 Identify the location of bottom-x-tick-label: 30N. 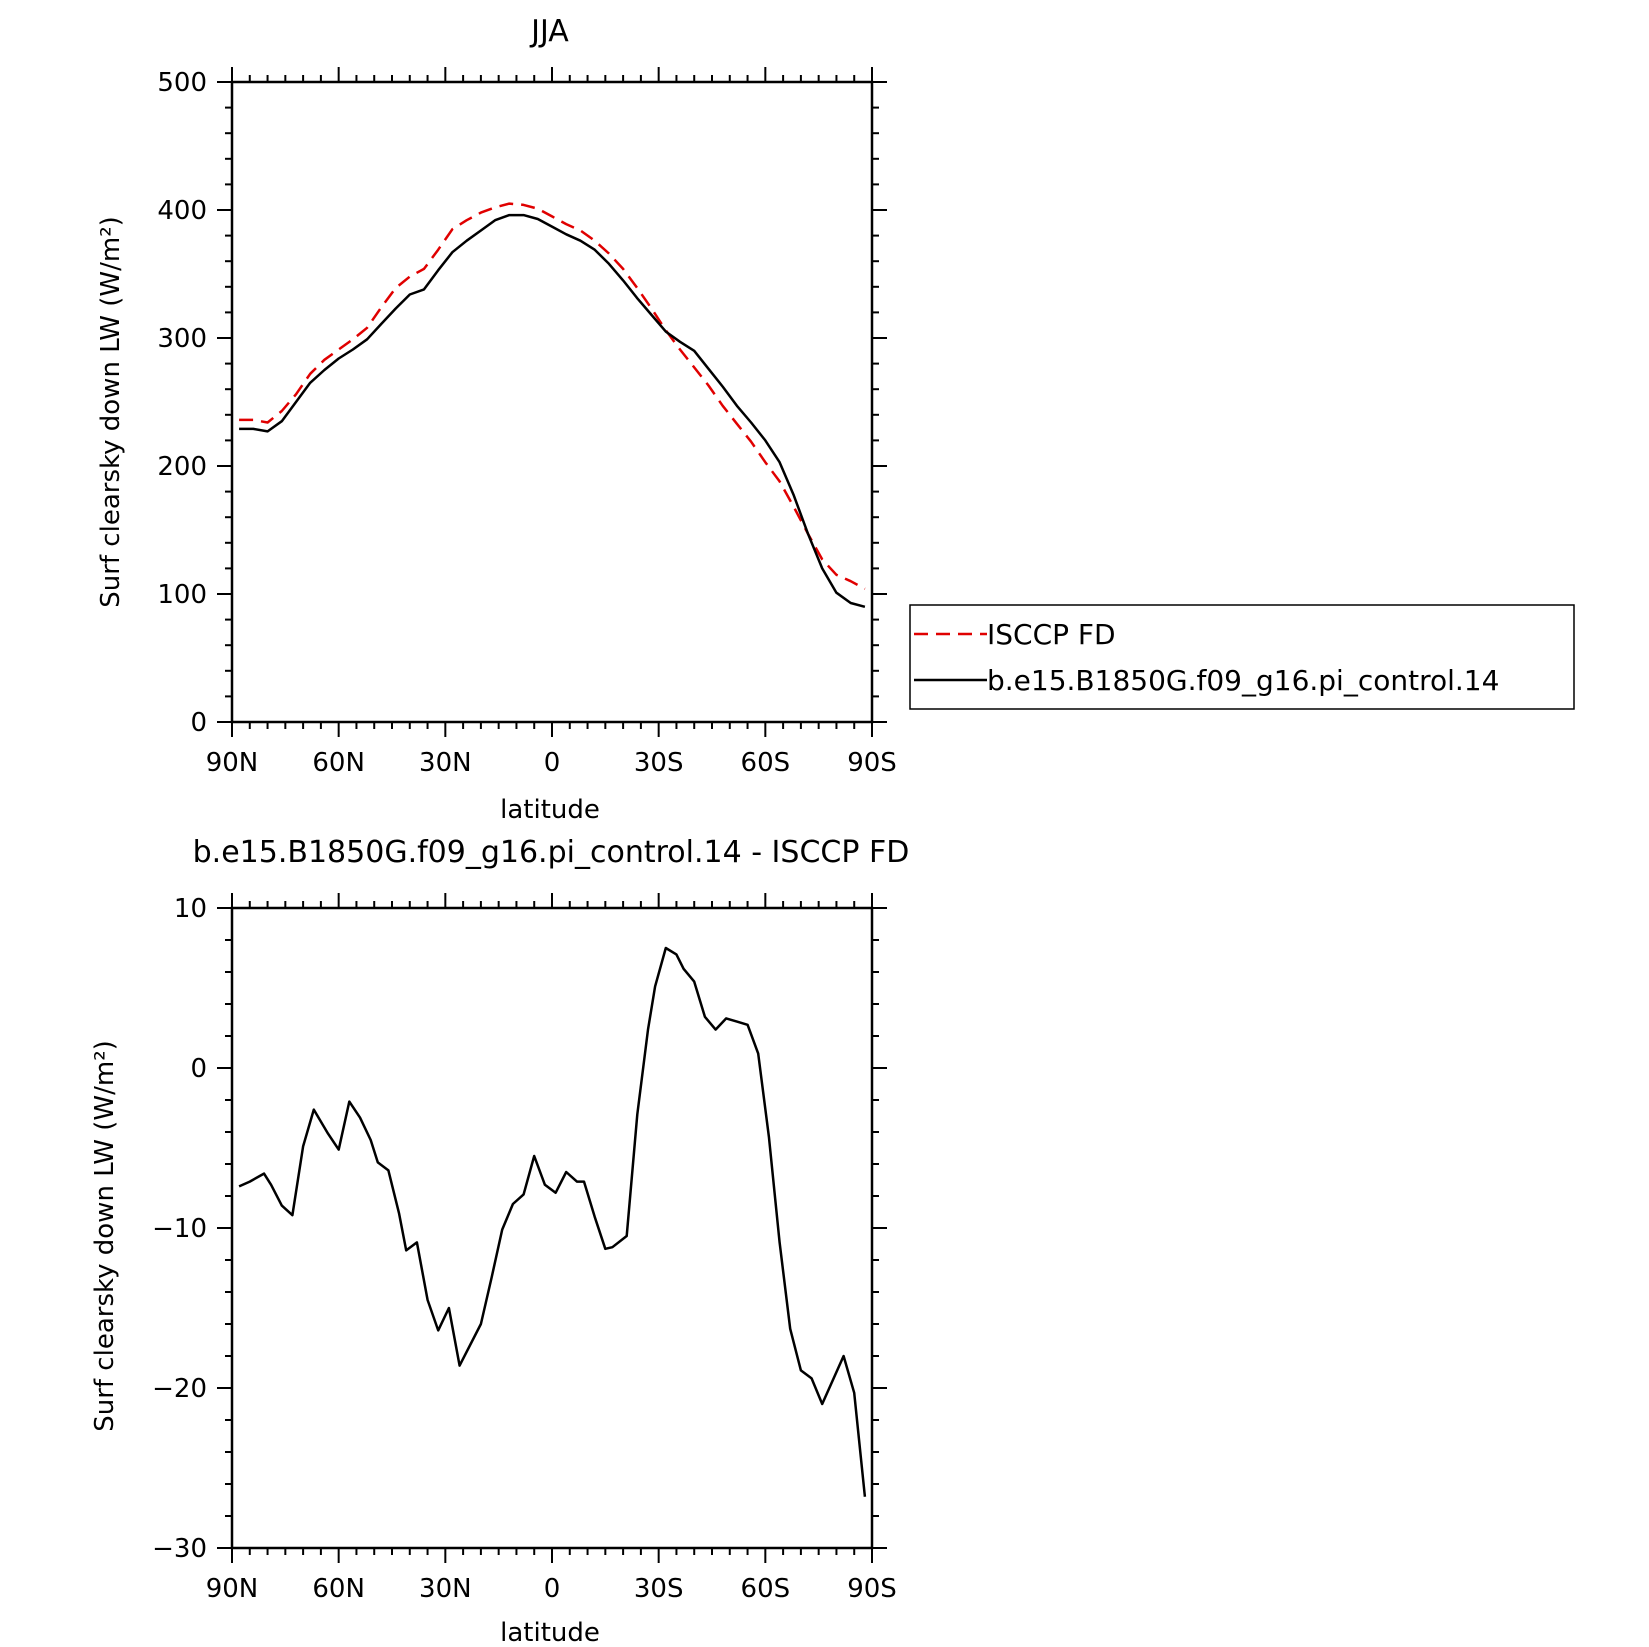
(445, 1589).